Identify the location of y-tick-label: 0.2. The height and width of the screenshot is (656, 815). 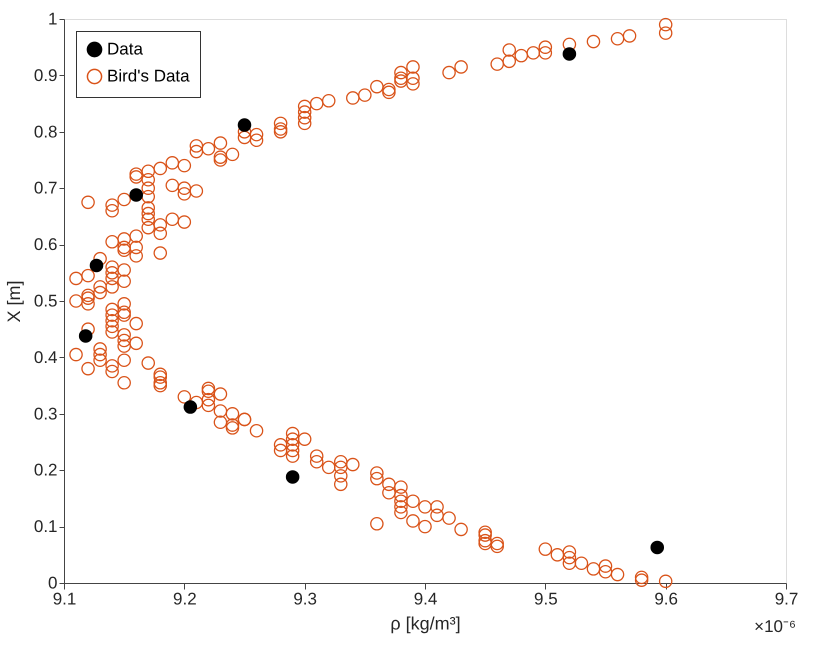
(46, 470).